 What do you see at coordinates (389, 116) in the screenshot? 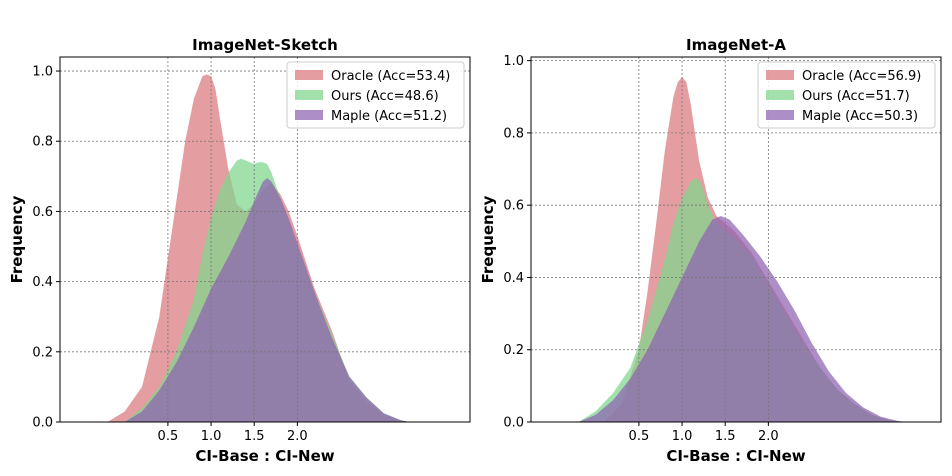
I see `legend-entry: Maple (Acc=51.2)` at bounding box center [389, 116].